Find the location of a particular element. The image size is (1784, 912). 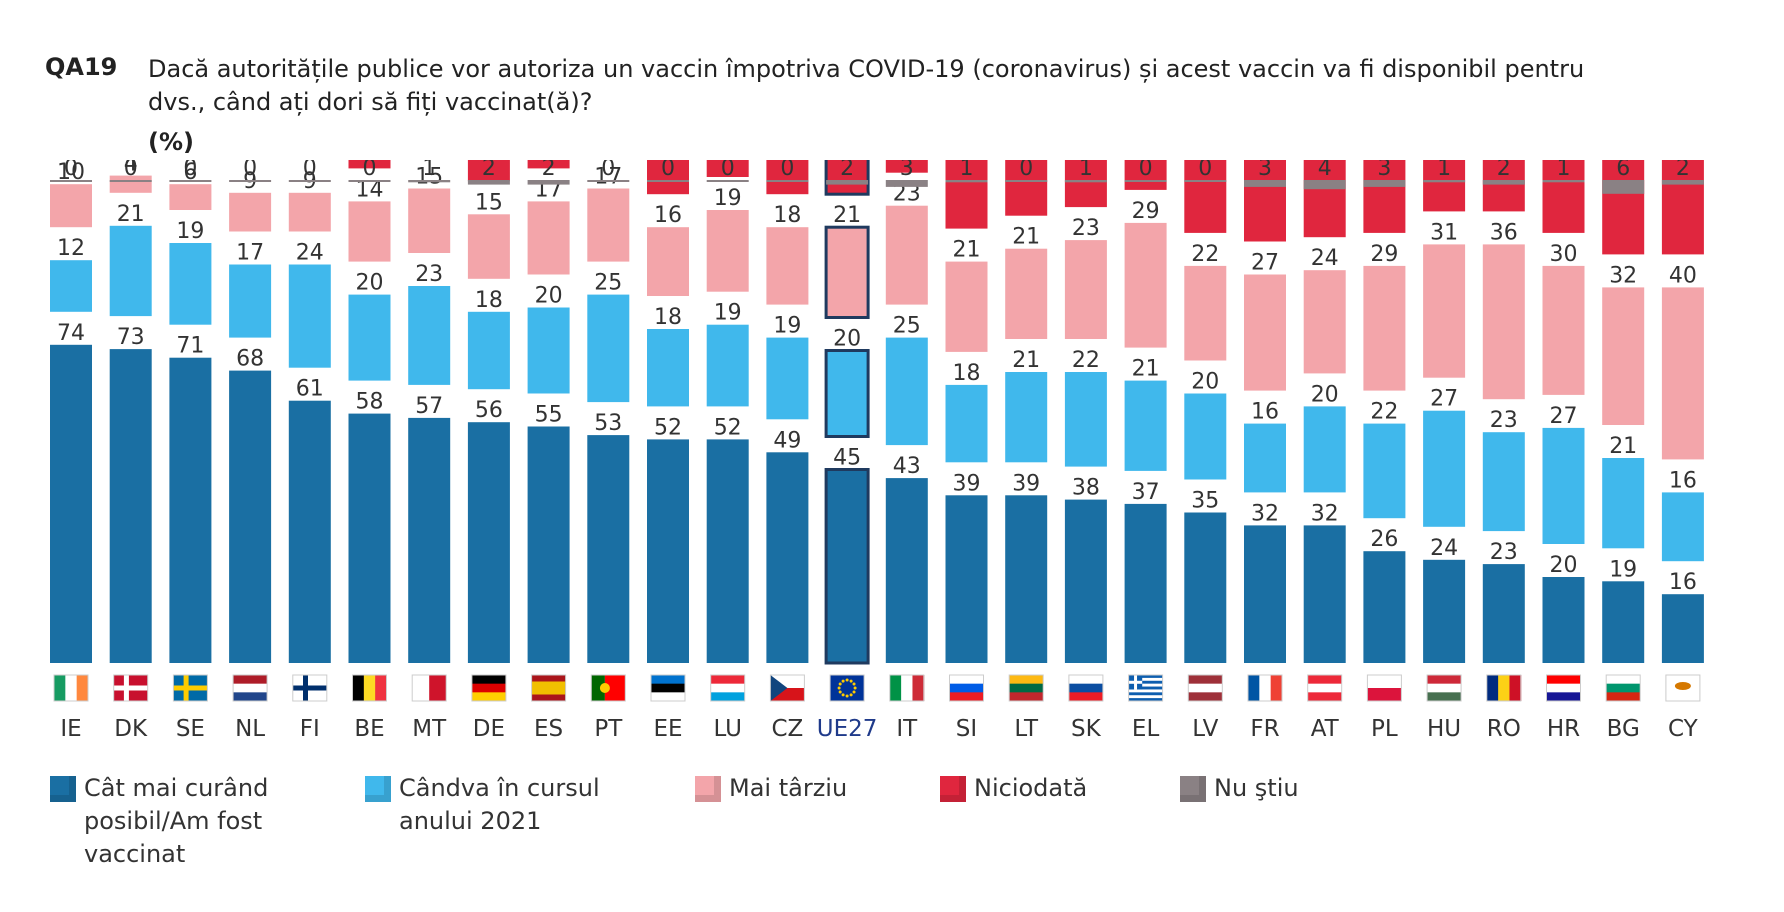

bar-never-lu is located at coordinates (727, 168).